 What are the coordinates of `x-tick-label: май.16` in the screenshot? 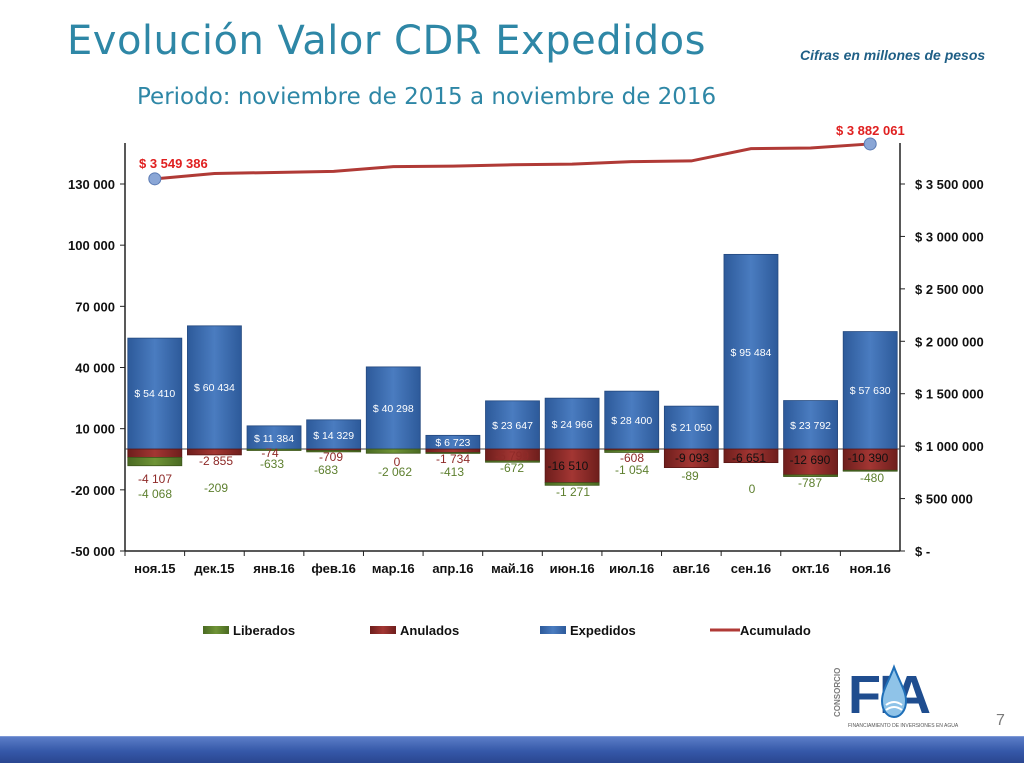 It's located at (512, 568).